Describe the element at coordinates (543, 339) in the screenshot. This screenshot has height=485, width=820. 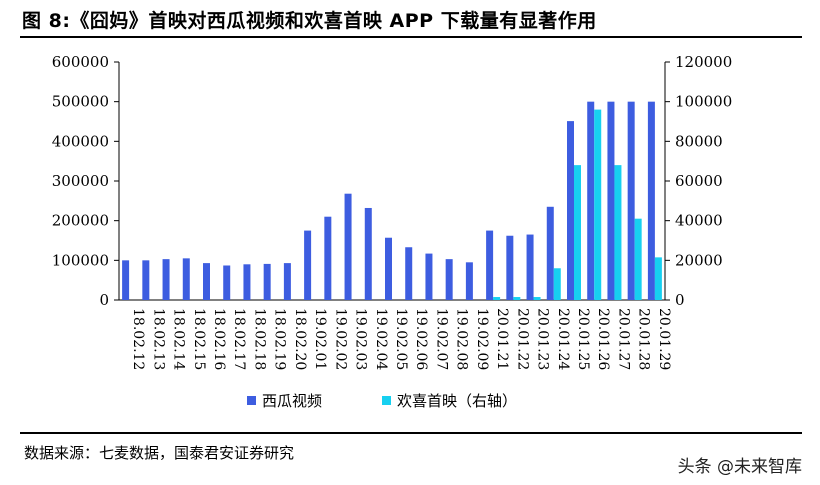
I see `category-label: 20.01.23` at that location.